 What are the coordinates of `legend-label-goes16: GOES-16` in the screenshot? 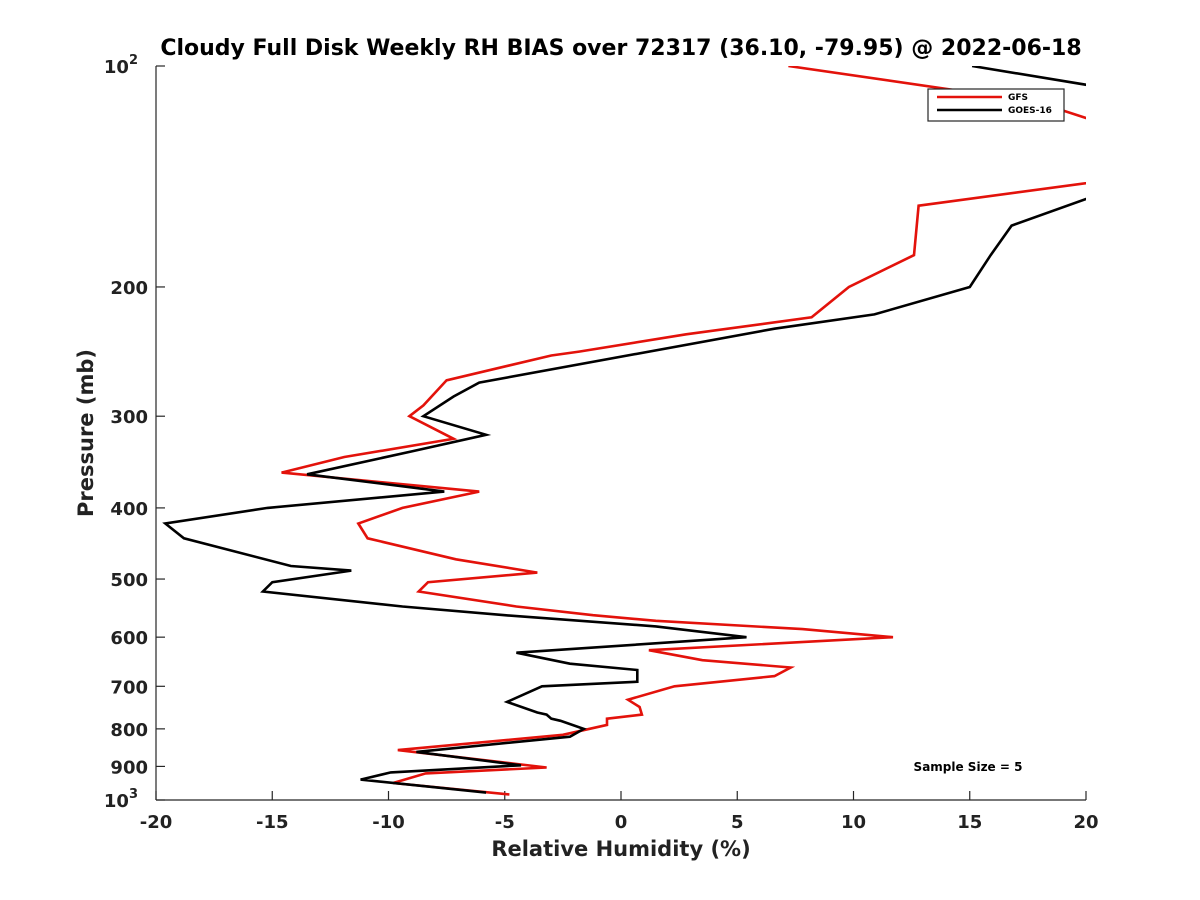 It's located at (1030, 111).